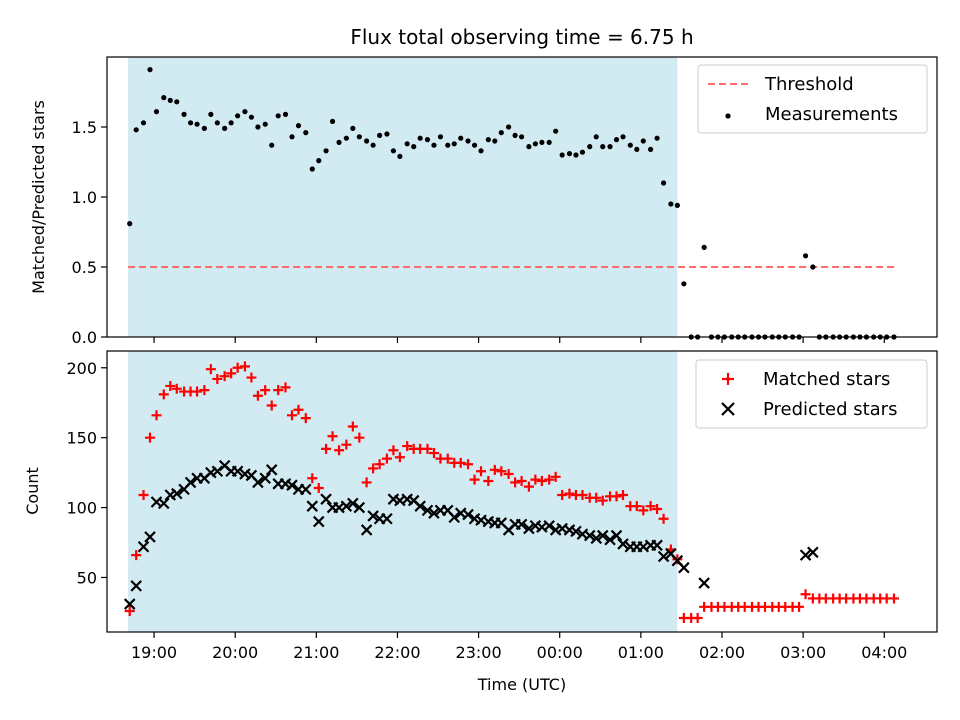  I want to click on legend-predicted-label: Predicted stars, so click(830, 409).